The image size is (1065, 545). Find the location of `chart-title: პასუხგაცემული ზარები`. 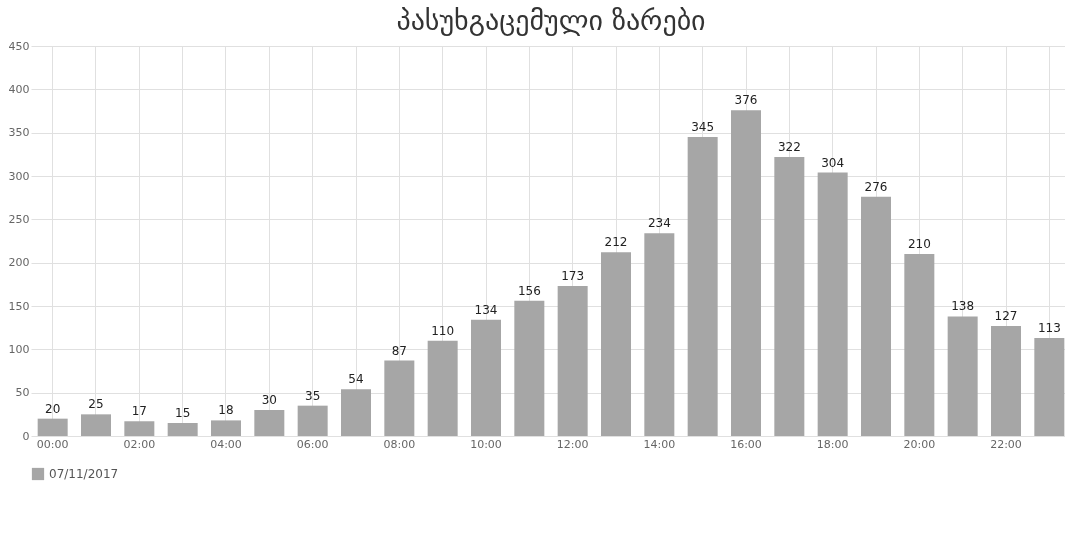

chart-title: პასუხგაცემული ზარები is located at coordinates (551, 20).